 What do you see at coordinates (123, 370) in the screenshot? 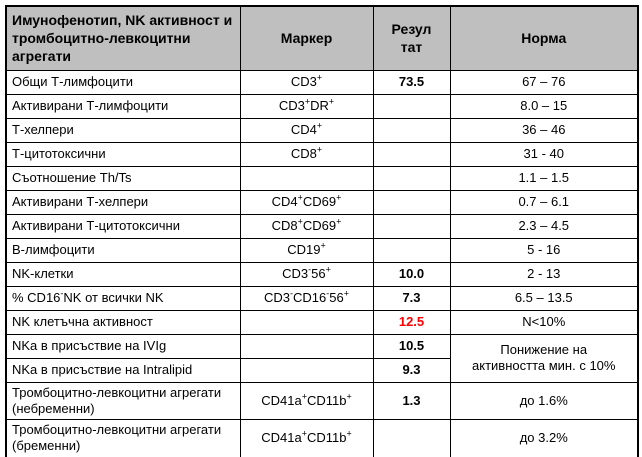
I see `parameter-cell: NKa в присъствие на Intralipid` at bounding box center [123, 370].